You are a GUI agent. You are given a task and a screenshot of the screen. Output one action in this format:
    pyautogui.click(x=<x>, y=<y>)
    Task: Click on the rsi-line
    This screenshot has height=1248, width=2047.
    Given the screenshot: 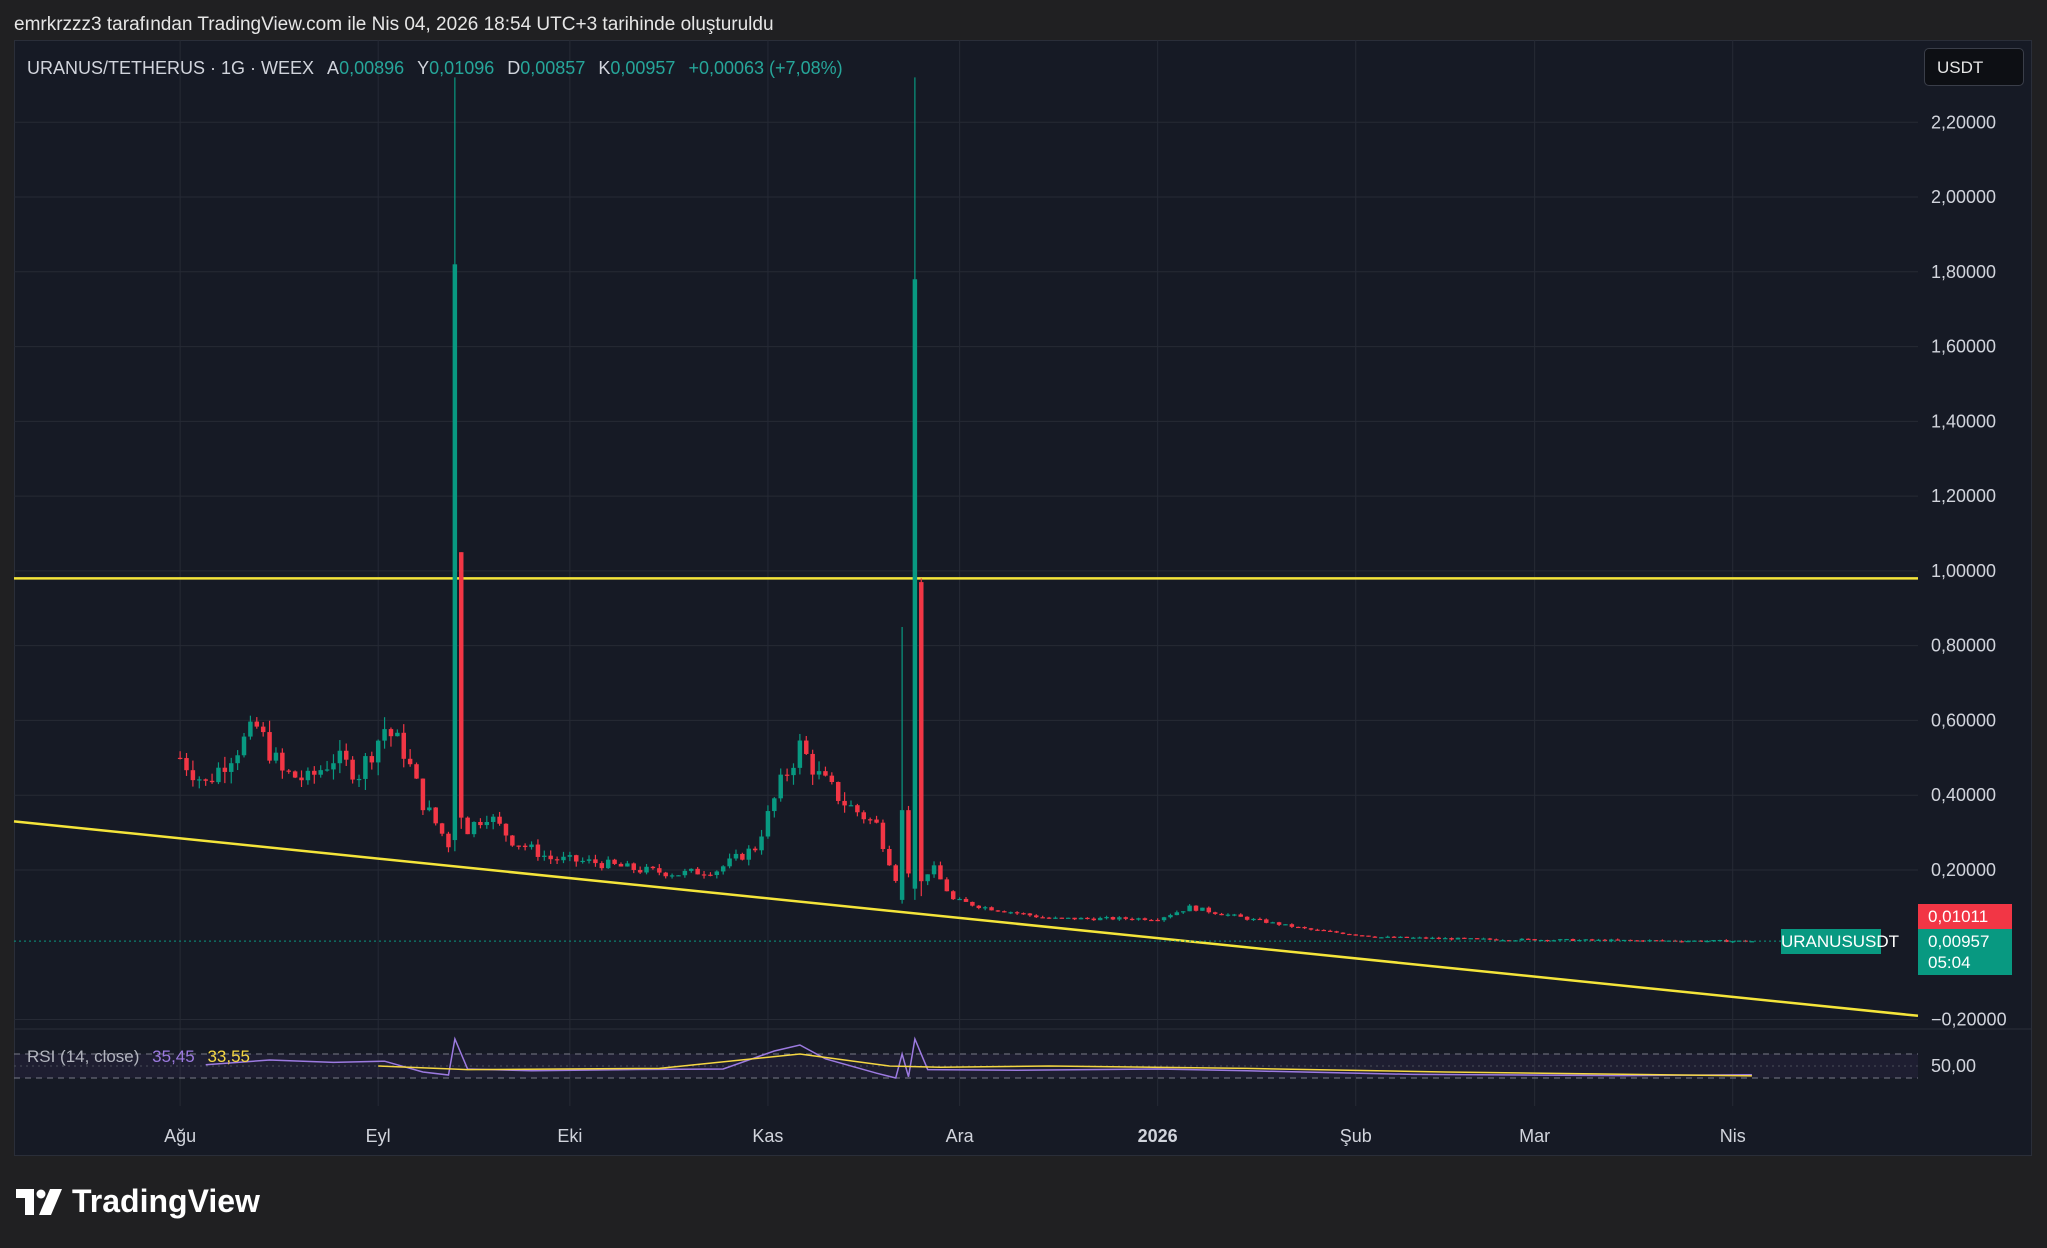 What is the action you would take?
    pyautogui.click(x=978, y=1057)
    